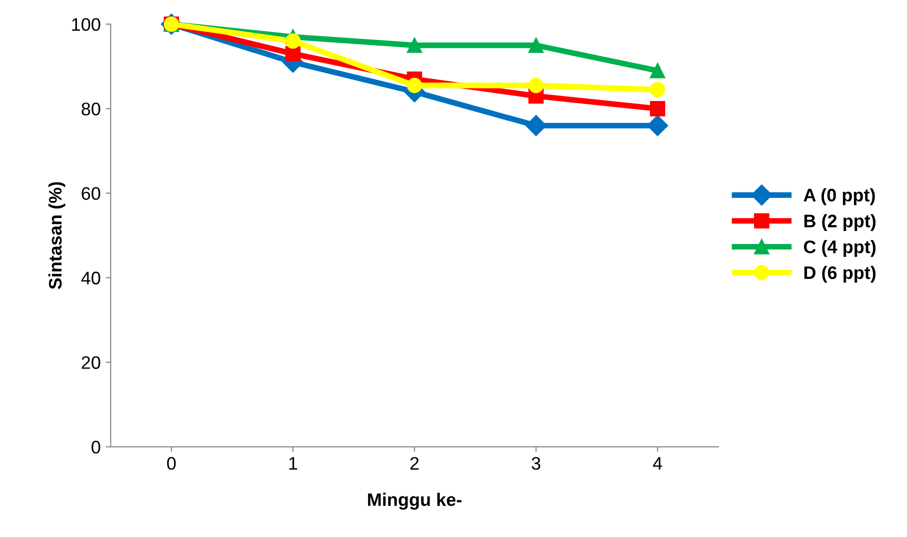 The height and width of the screenshot is (537, 907). Describe the element at coordinates (57, 236) in the screenshot. I see `y-axis-title: Sintasan (%)` at that location.